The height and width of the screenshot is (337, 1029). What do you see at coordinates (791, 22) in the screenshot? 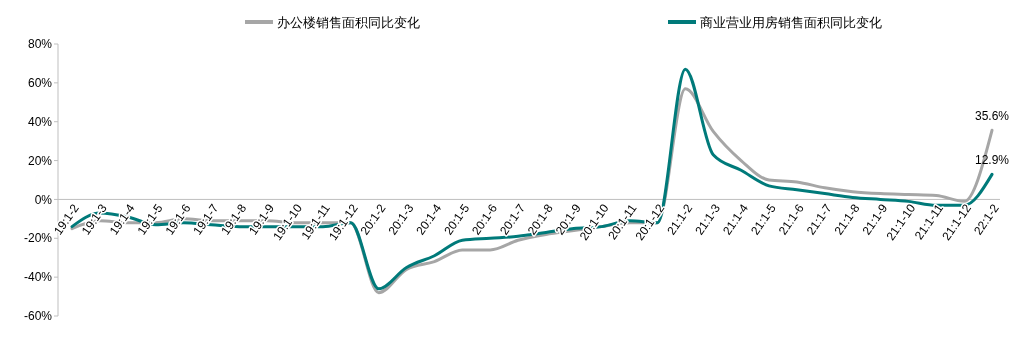
I see `legend-label: 商业营业用房销售面积同比变化` at bounding box center [791, 22].